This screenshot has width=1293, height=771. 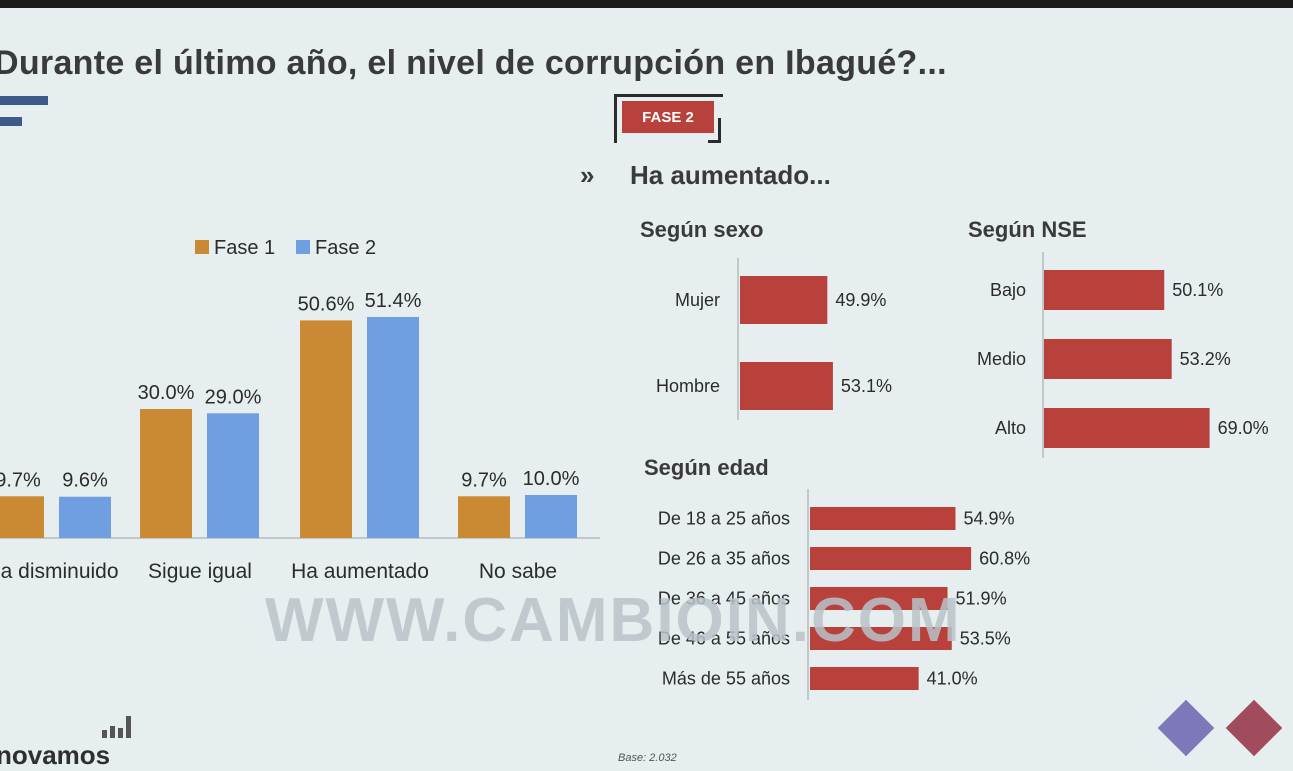 What do you see at coordinates (345, 248) in the screenshot?
I see `legend-label-fase2: Fase 2` at bounding box center [345, 248].